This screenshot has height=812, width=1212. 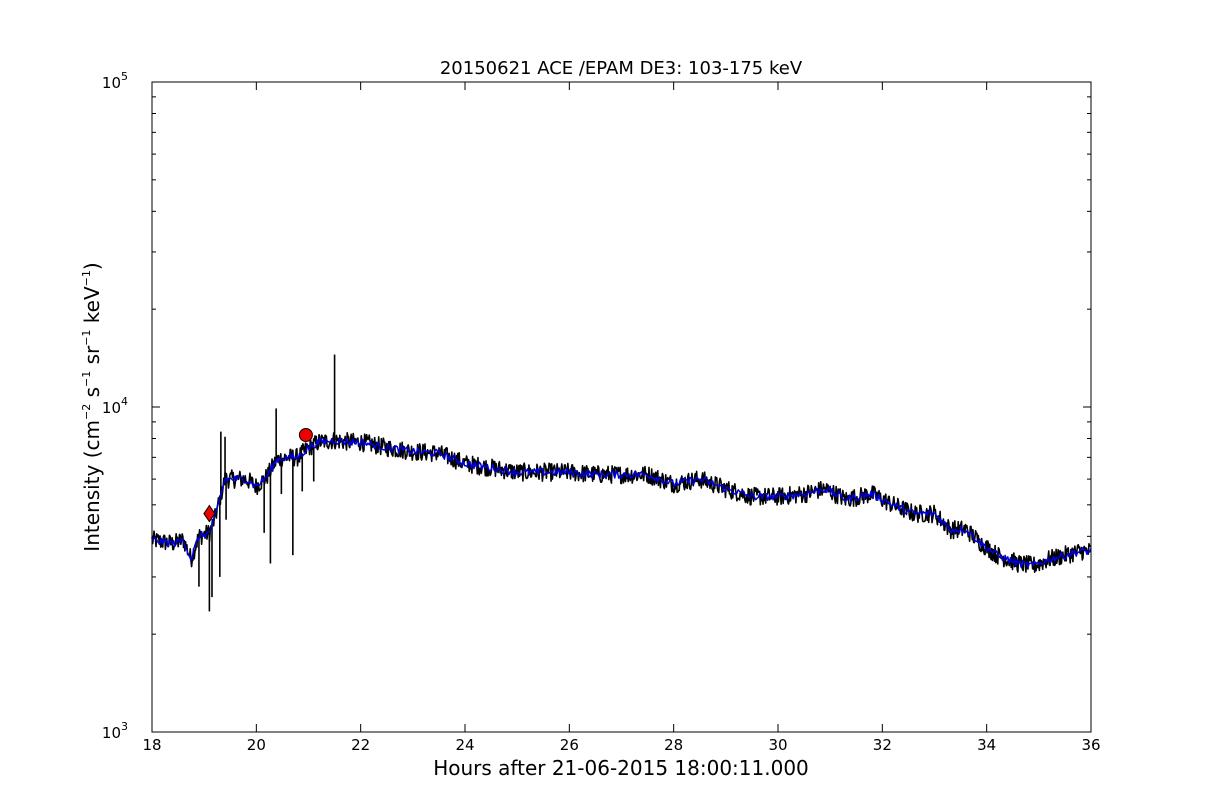 What do you see at coordinates (986, 745) in the screenshot?
I see `x-tick-label: 34` at bounding box center [986, 745].